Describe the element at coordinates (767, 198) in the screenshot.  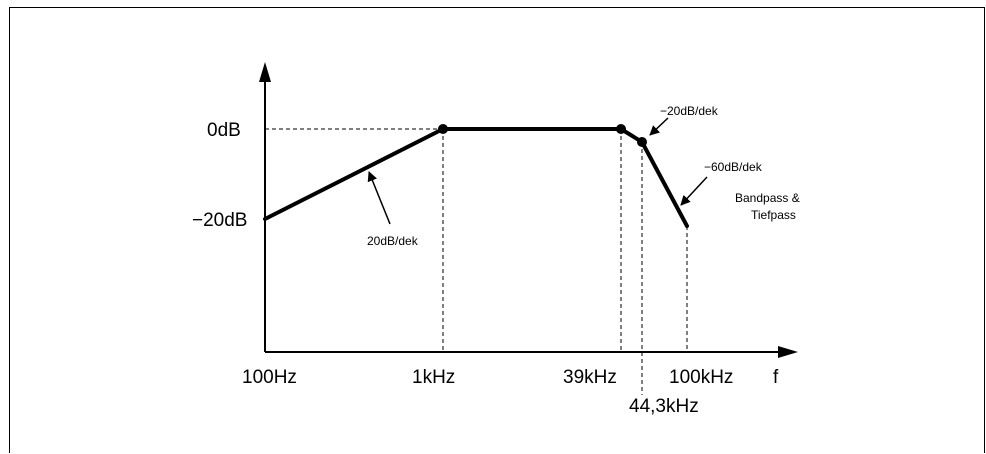
I see `annotation-filter-line1: Bandpass &` at that location.